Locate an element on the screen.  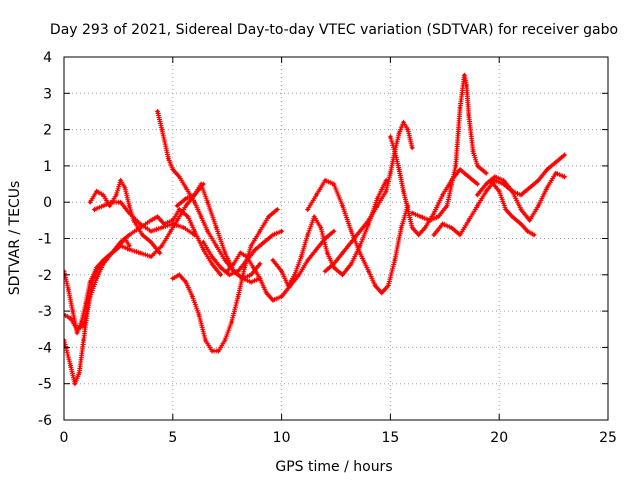
y-tick-label: -3 is located at coordinates (45, 312).